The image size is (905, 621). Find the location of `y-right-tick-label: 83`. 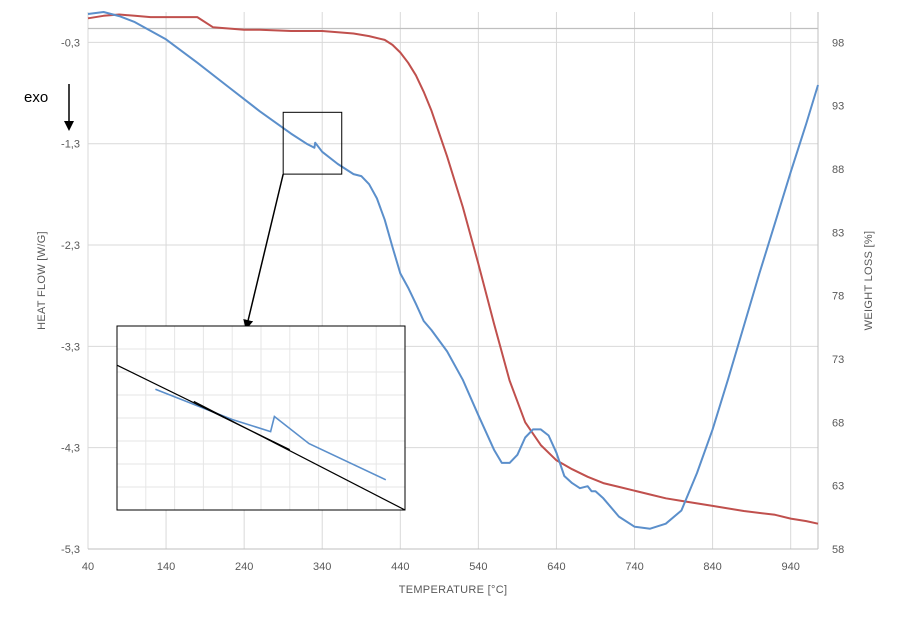

y-right-tick-label: 83 is located at coordinates (838, 233).